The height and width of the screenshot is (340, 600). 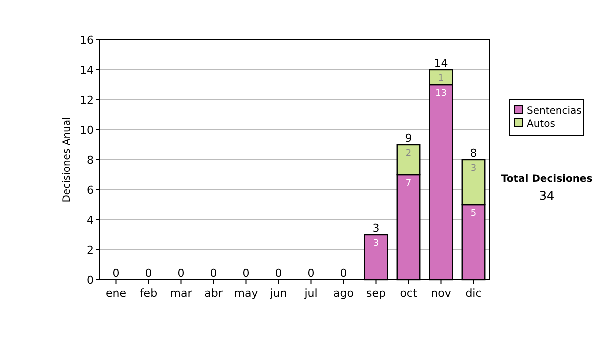 I want to click on text: 34, so click(x=547, y=196).